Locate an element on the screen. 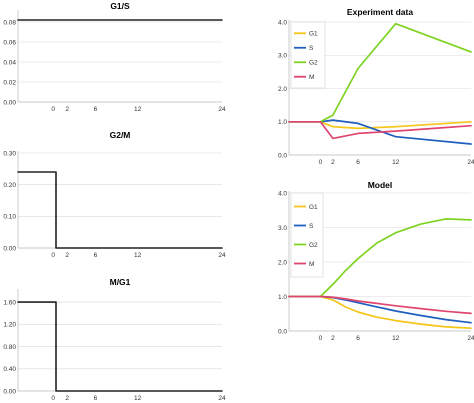 The width and height of the screenshot is (474, 403). y-tick-label: 0.02 is located at coordinates (9, 82).